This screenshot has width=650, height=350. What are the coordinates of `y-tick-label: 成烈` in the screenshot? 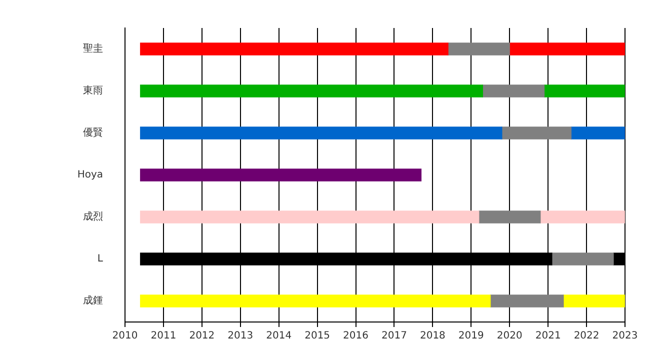 It's located at (93, 216).